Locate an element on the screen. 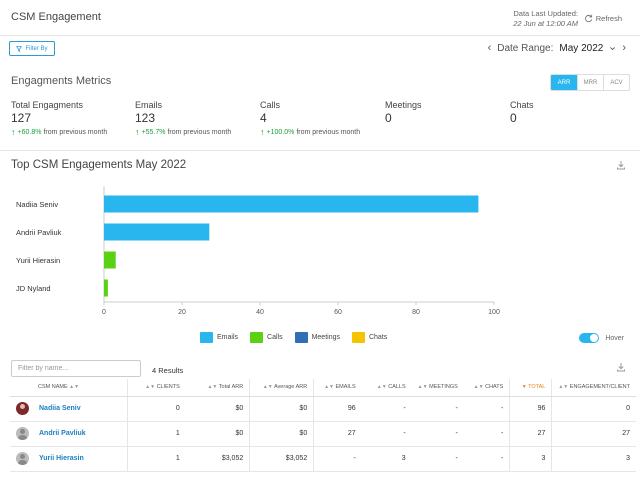 This screenshot has width=640, height=477. table-row: Nadiia Seniv 0 $0 $0 96 - - - 96 0 is located at coordinates (323, 409).